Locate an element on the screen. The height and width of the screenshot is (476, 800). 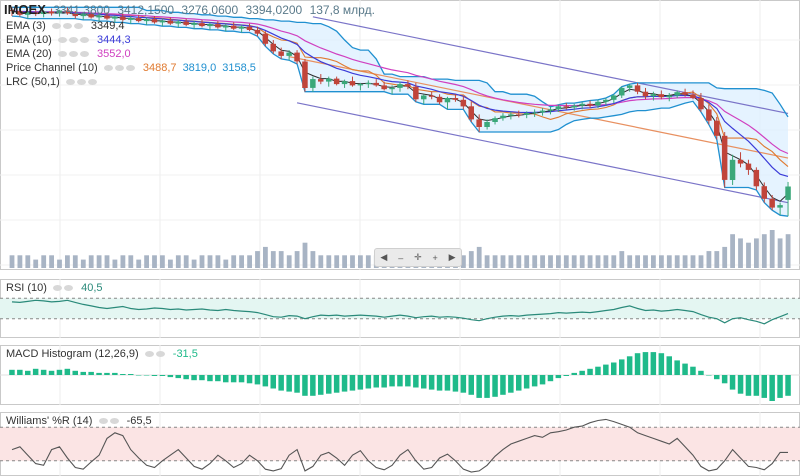
rsi-line is located at coordinates (400, 312).